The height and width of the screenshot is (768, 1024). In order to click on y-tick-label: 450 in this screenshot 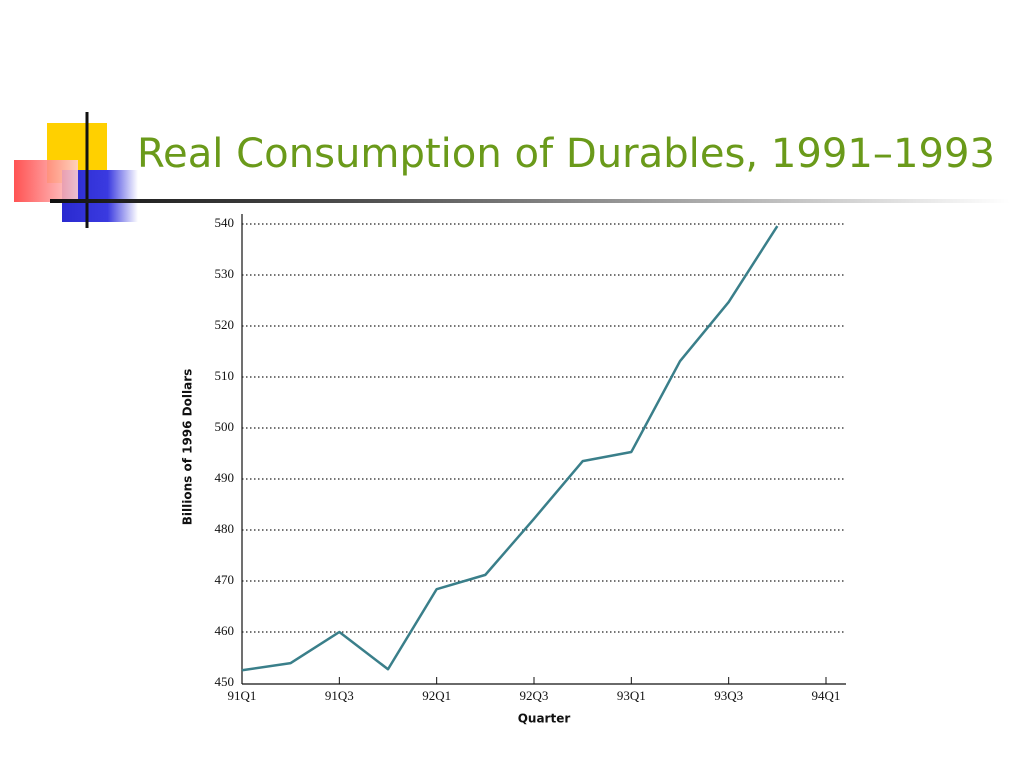, I will do `click(225, 681)`.